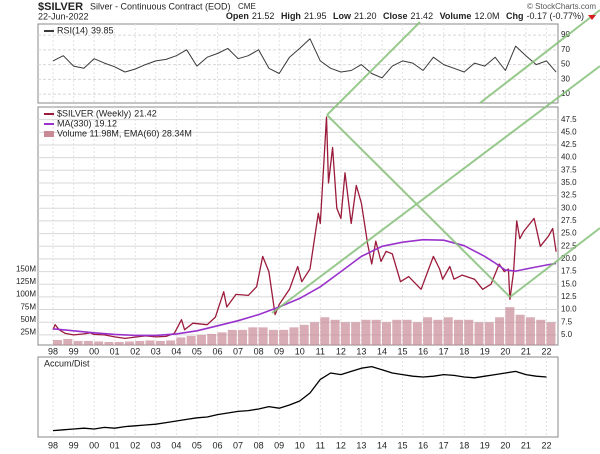 The height and width of the screenshot is (454, 600). What do you see at coordinates (53, 445) in the screenshot?
I see `x-tick-label: 98` at bounding box center [53, 445].